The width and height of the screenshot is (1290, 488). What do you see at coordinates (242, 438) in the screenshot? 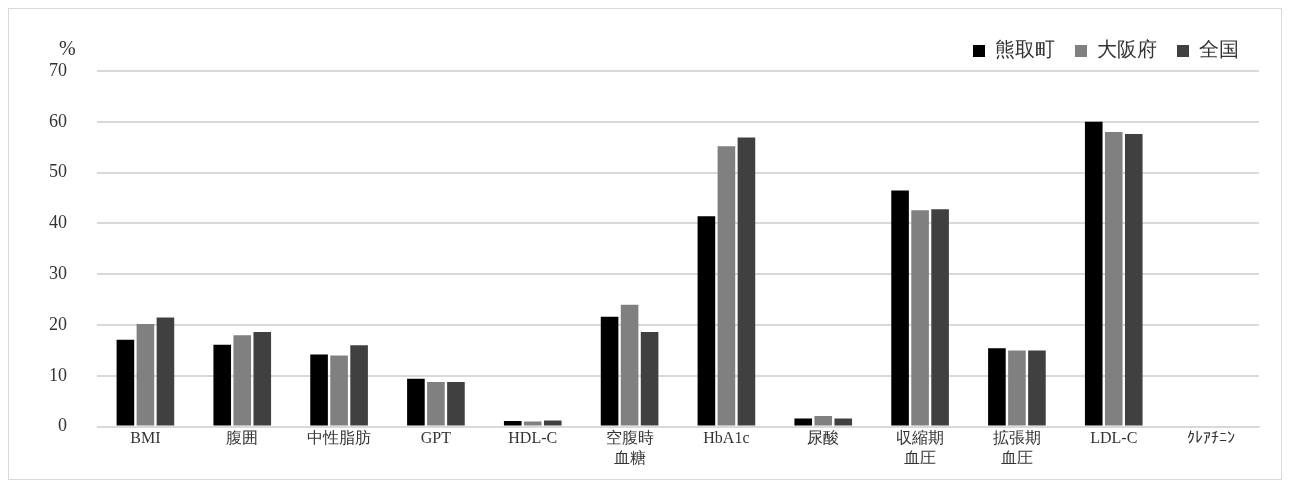
I see `x-tick-label: 腹囲` at bounding box center [242, 438].